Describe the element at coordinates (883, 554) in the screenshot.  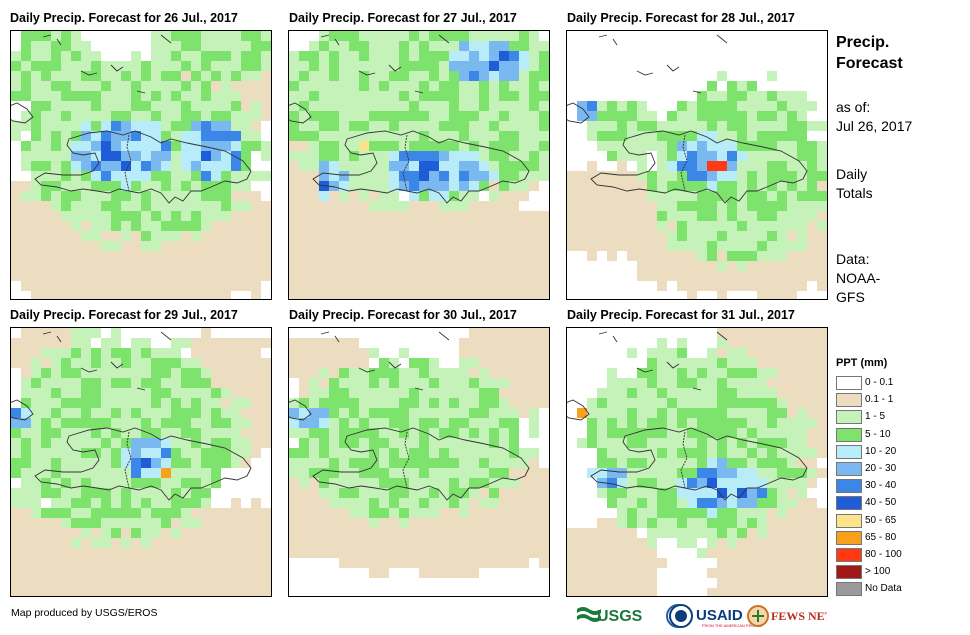
I see `legend-label: 80 - 100` at that location.